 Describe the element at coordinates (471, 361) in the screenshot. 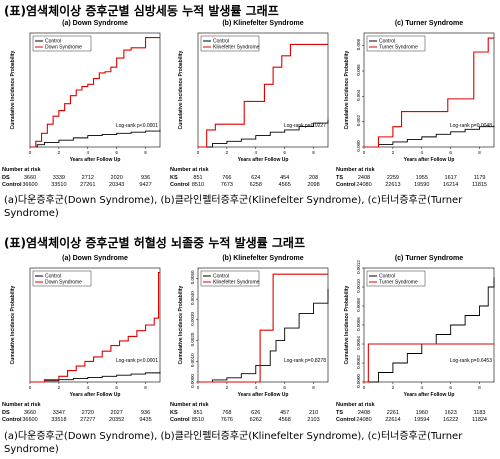

I see `pvalue-label: Log-rank p=0.6453` at that location.